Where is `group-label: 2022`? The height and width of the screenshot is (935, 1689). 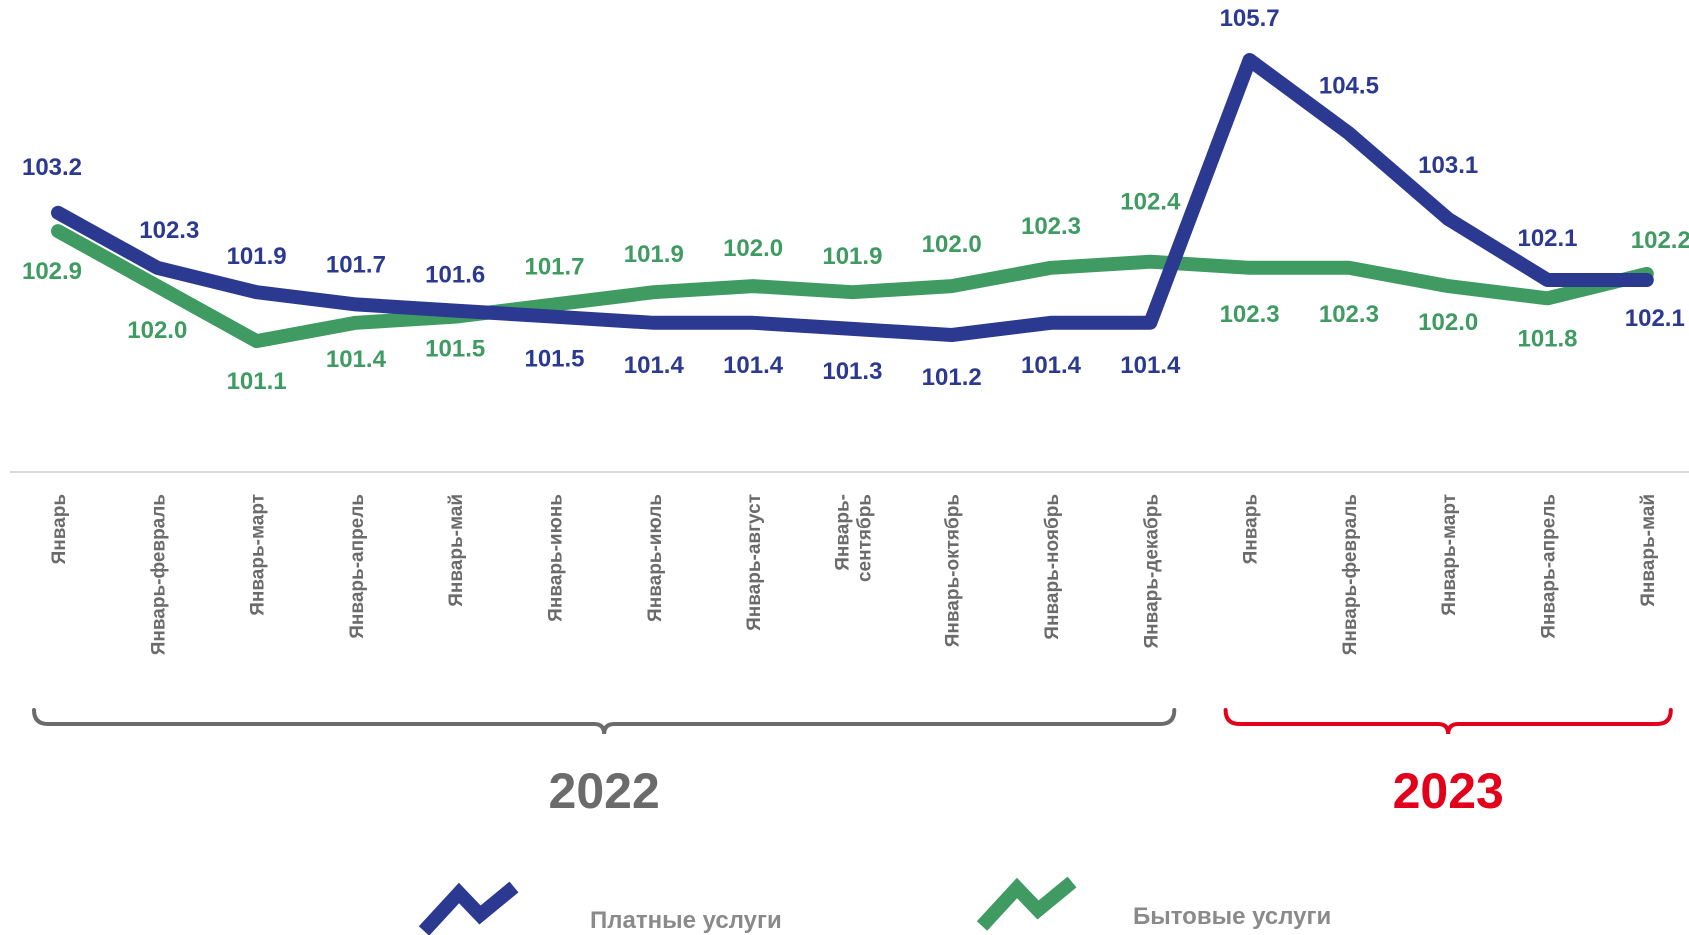
group-label: 2022 is located at coordinates (604, 791).